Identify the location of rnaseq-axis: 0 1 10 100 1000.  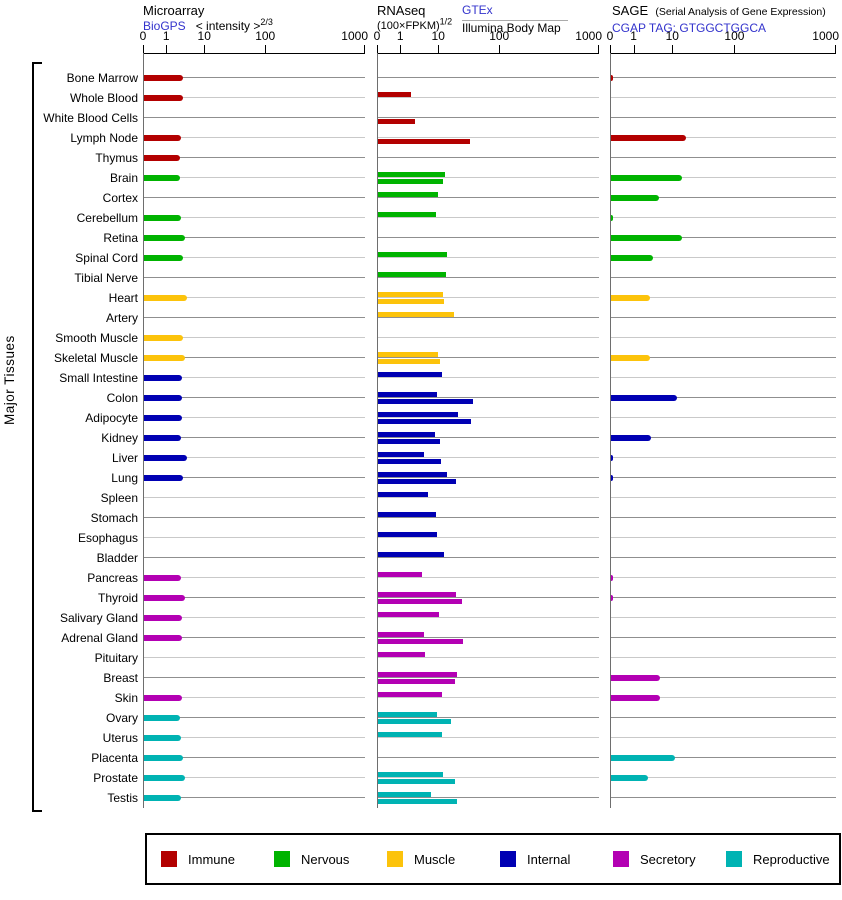
(488, 41).